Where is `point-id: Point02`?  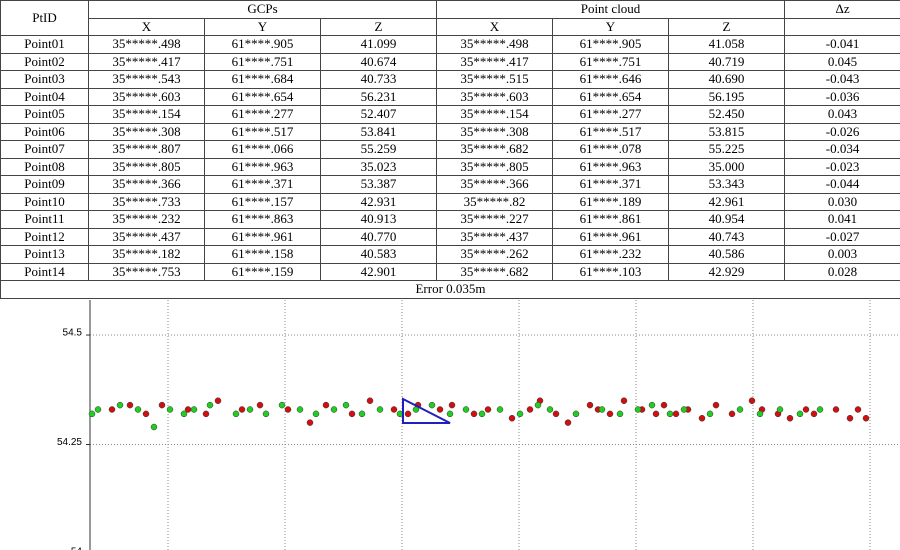 point-id: Point02 is located at coordinates (44, 61).